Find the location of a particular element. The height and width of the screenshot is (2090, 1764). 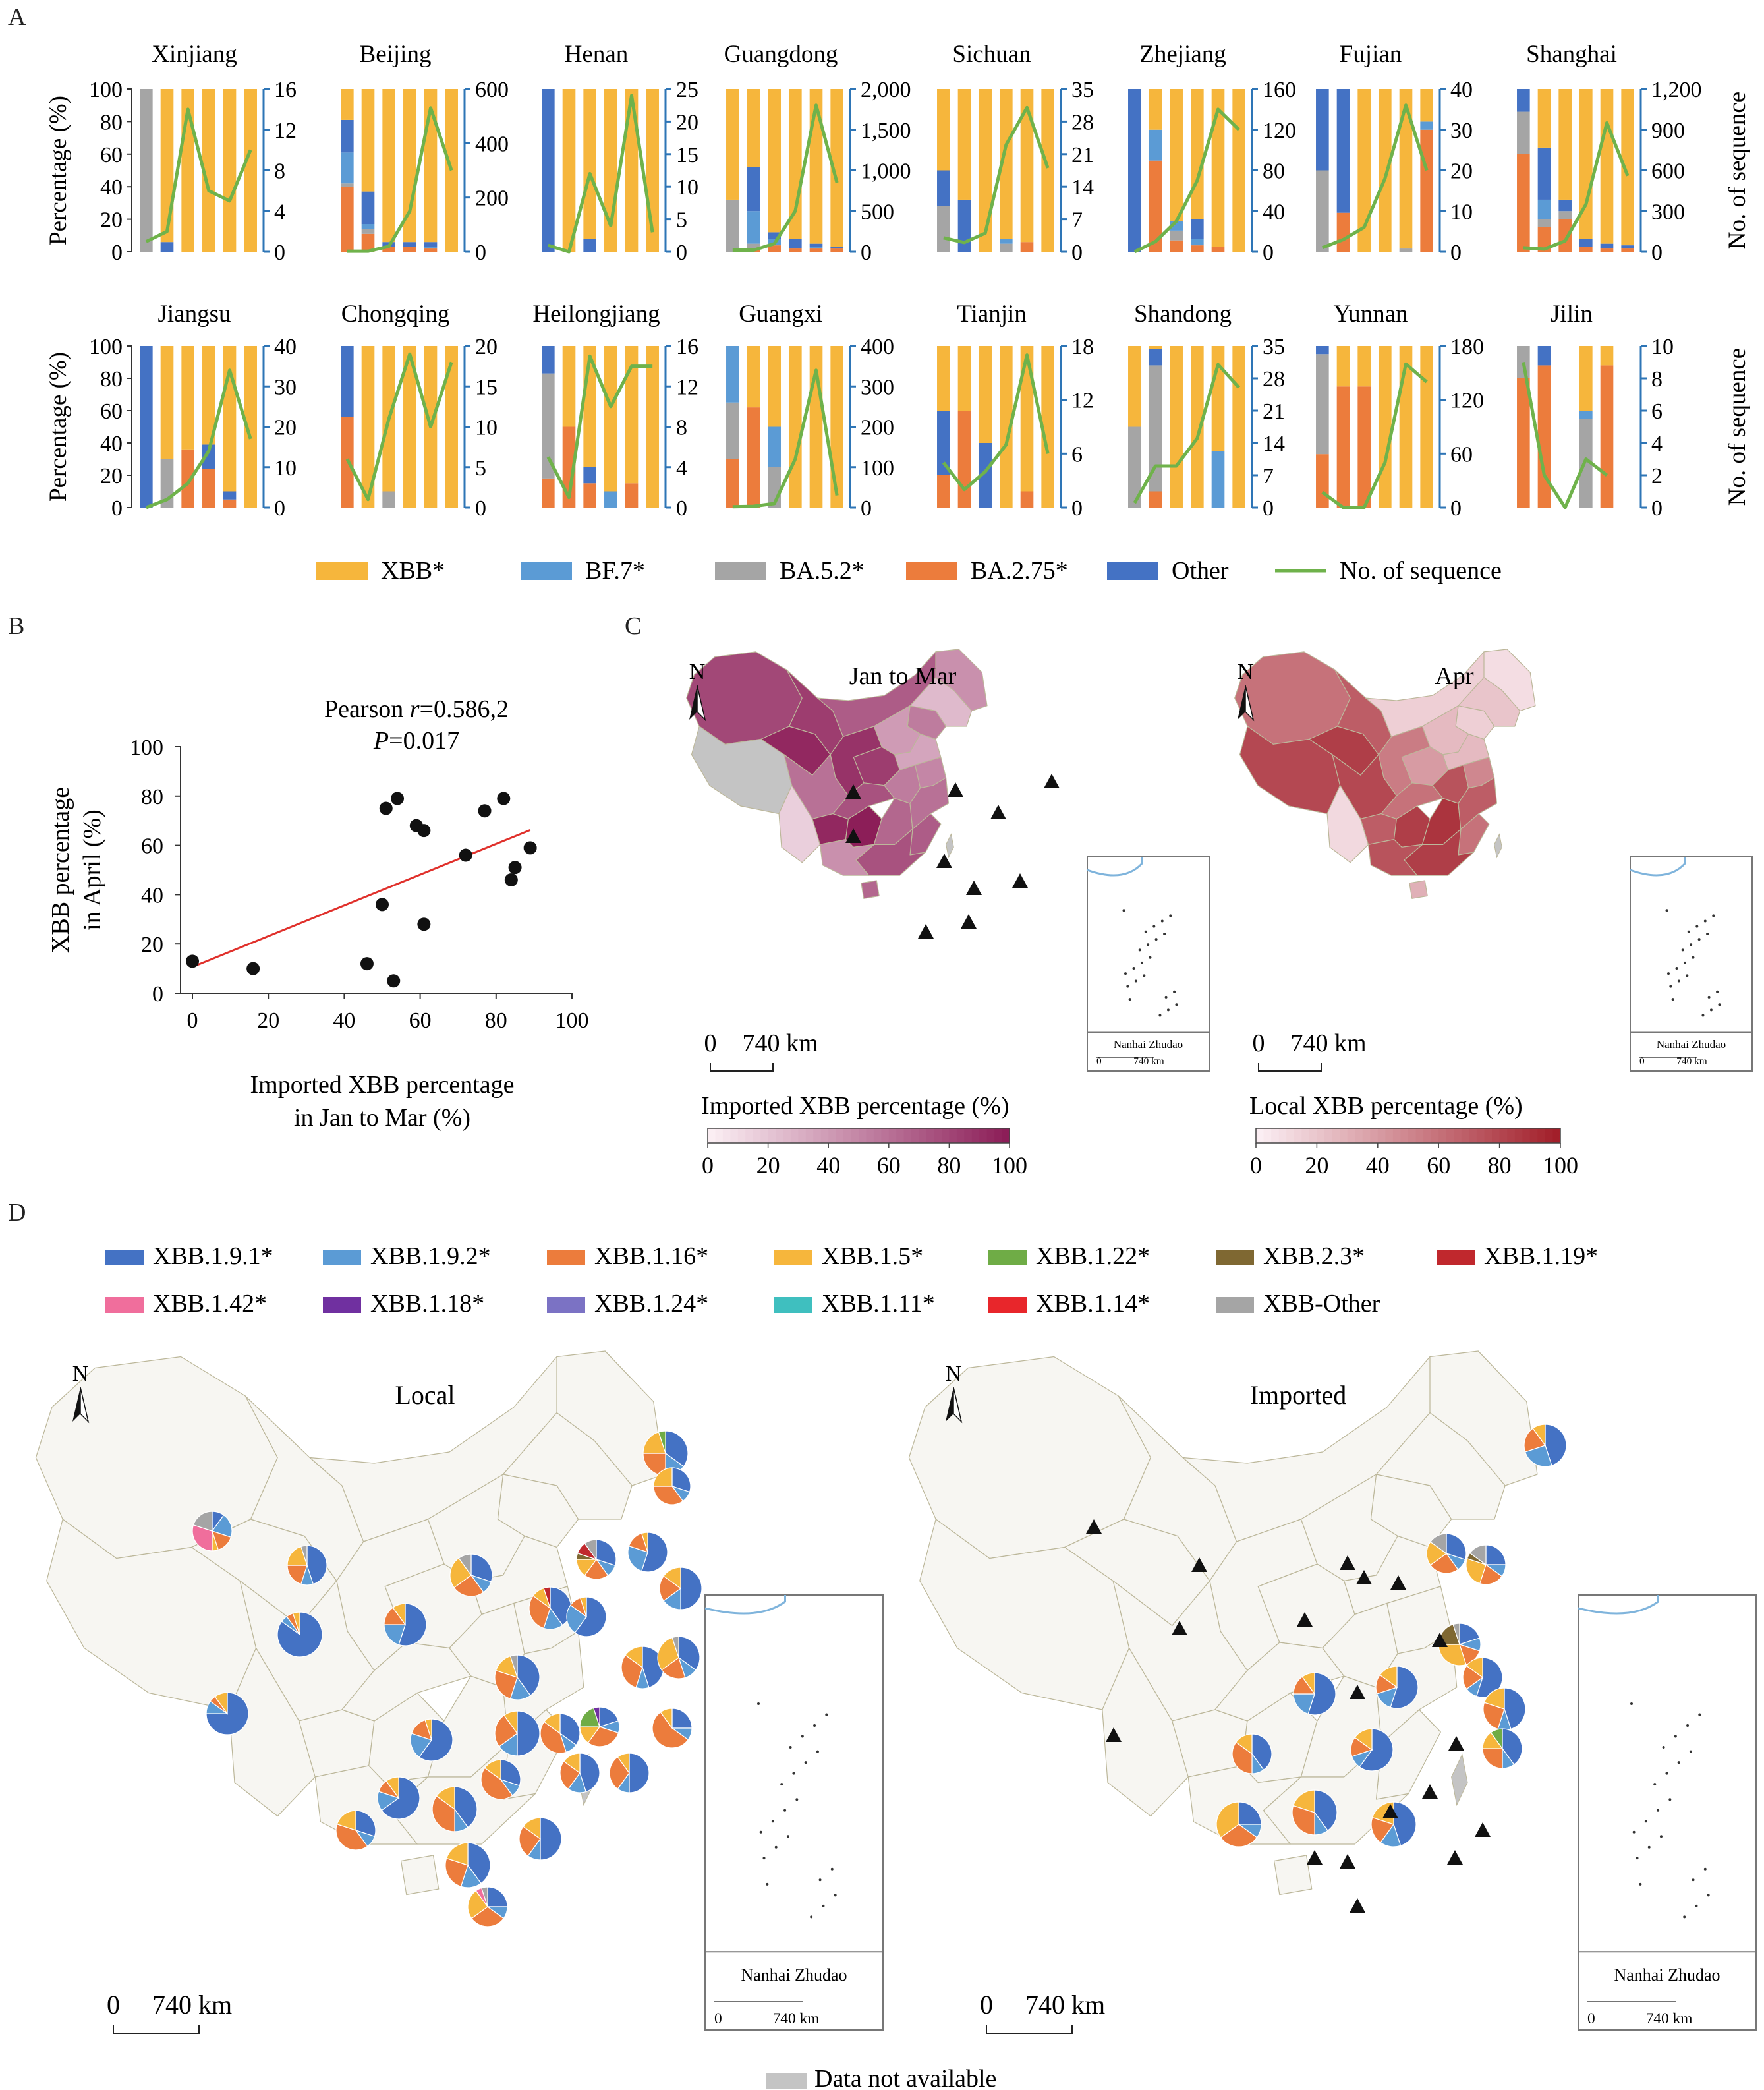

legend-label: No. of sequence is located at coordinates (1421, 571).